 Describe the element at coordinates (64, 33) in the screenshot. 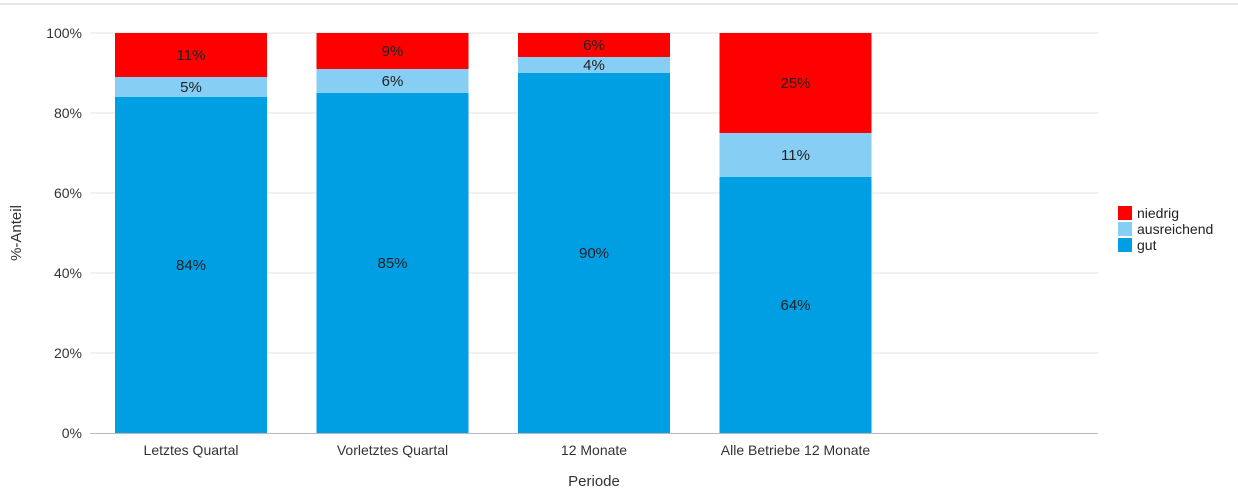

I see `y-tick-label: 100%` at that location.